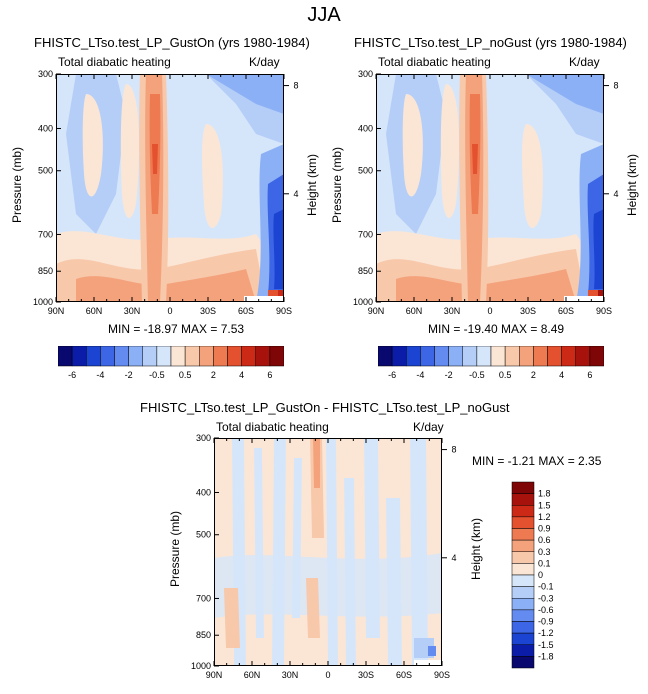  Describe the element at coordinates (312, 185) in the screenshot. I see `panel1-ylabel-right: Height (km)` at that location.